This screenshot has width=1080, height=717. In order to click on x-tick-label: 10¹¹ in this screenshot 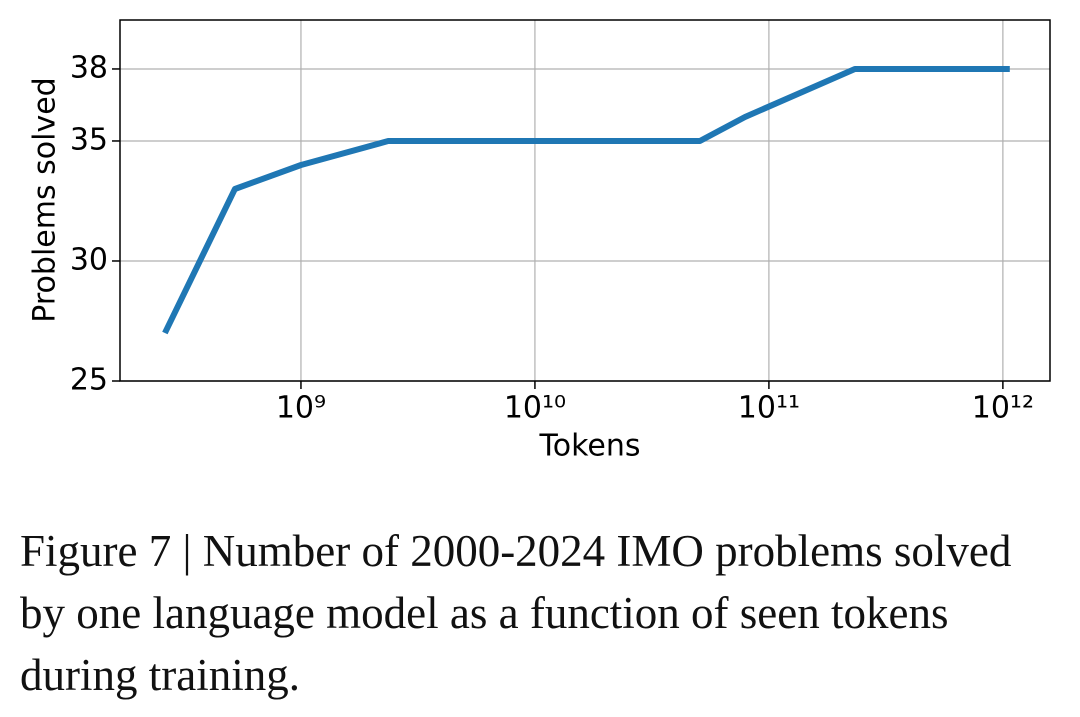, I will do `click(769, 408)`.